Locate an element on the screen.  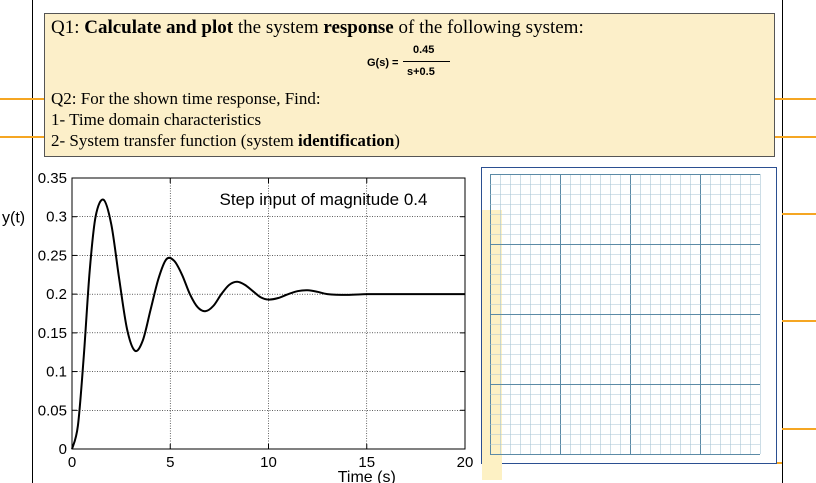
q2-item-2-prefix: 2- System transfer function (system is located at coordinates (174, 140).